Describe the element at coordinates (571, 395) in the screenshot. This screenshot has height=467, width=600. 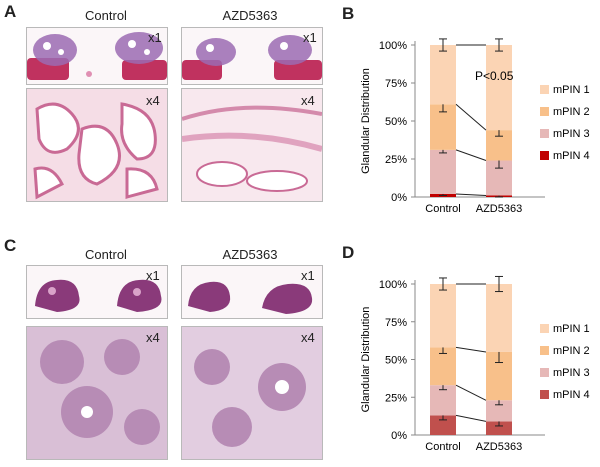
I see `chart-d-legend-label: mPIN 4` at that location.